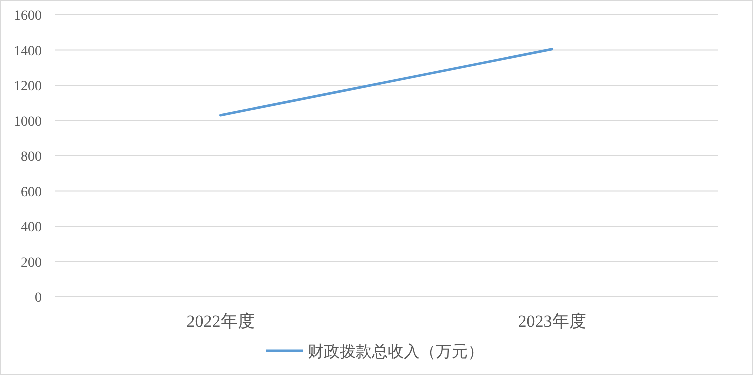  I want to click on x-tick-label: 2022年度, so click(220, 321).